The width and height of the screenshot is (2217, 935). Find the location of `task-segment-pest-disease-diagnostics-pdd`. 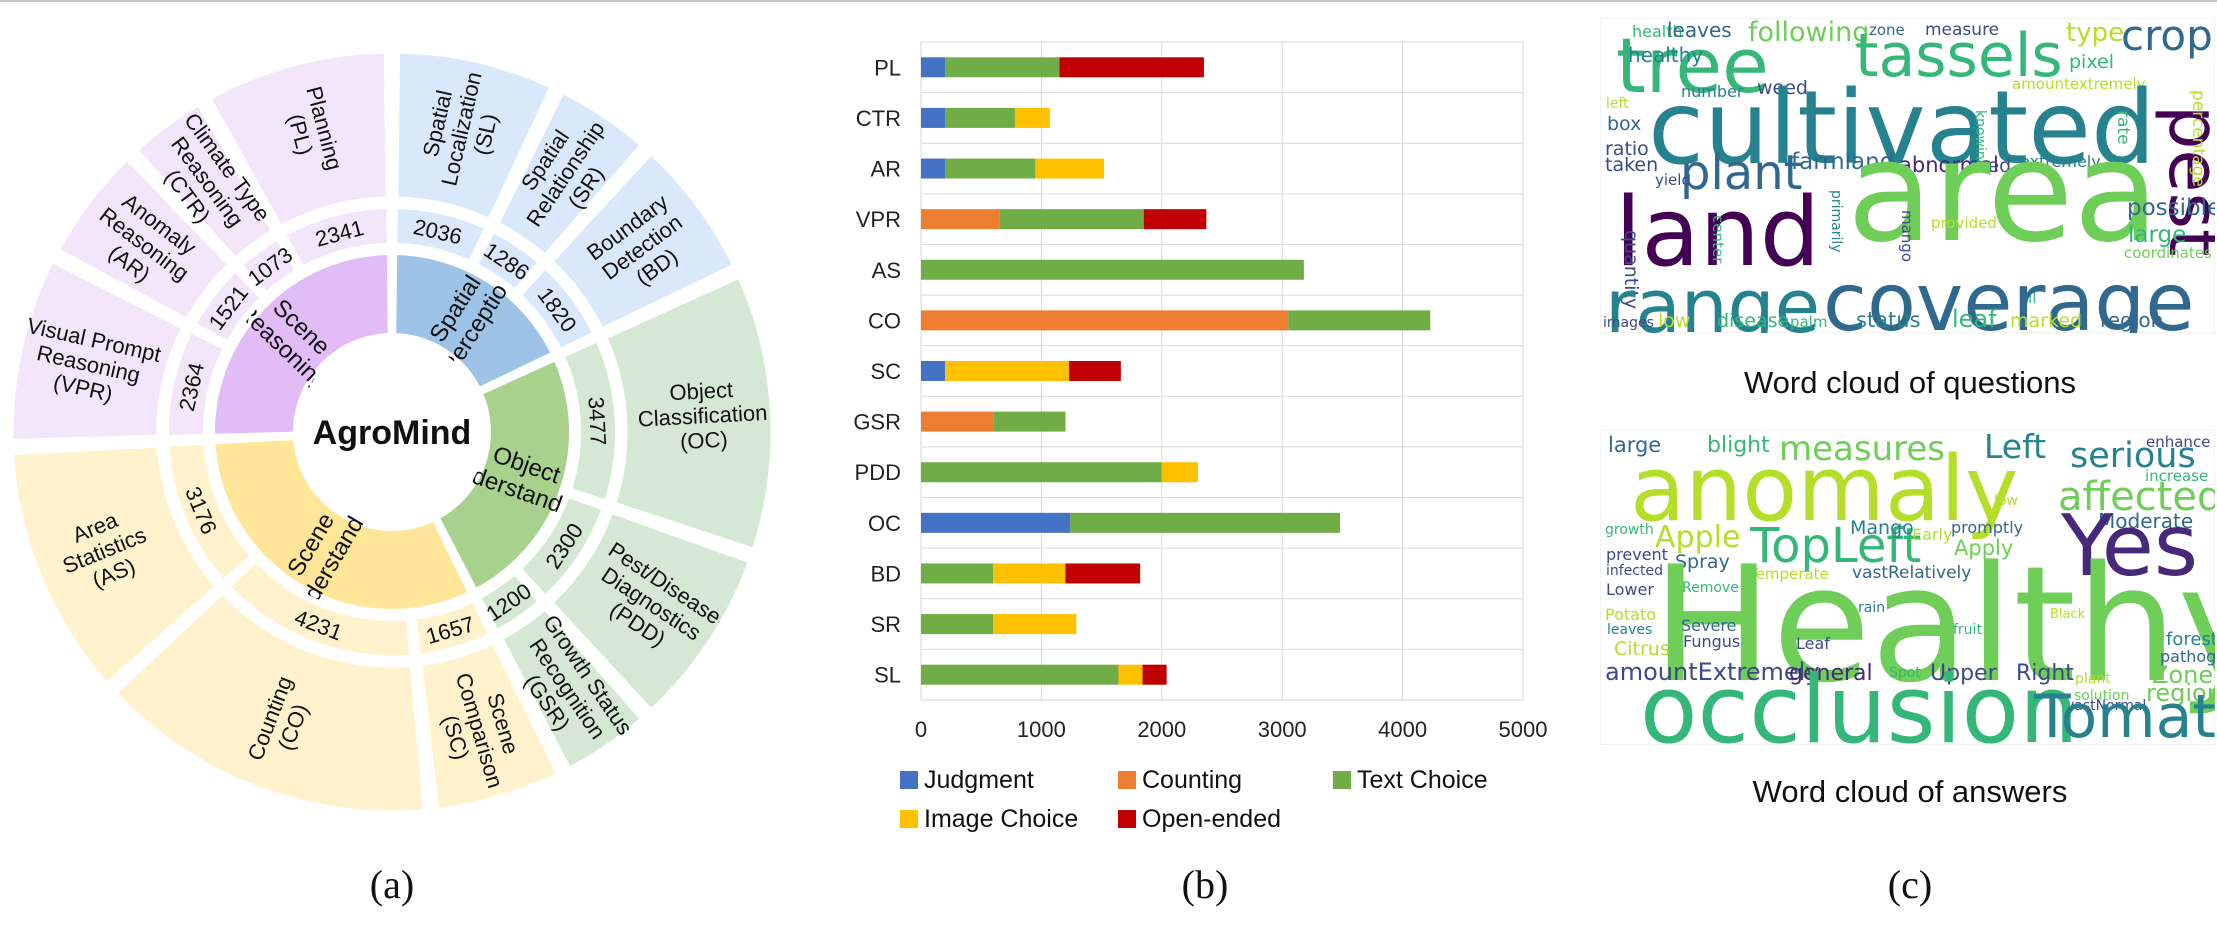

task-segment-pest-disease-diagnostics-pdd is located at coordinates (650, 611).